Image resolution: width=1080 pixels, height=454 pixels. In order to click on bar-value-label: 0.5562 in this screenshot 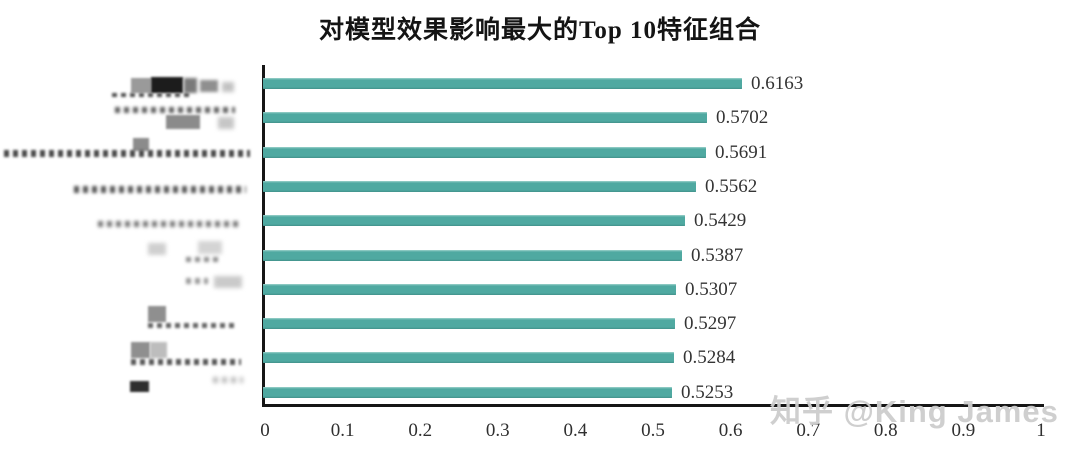, I will do `click(731, 186)`.